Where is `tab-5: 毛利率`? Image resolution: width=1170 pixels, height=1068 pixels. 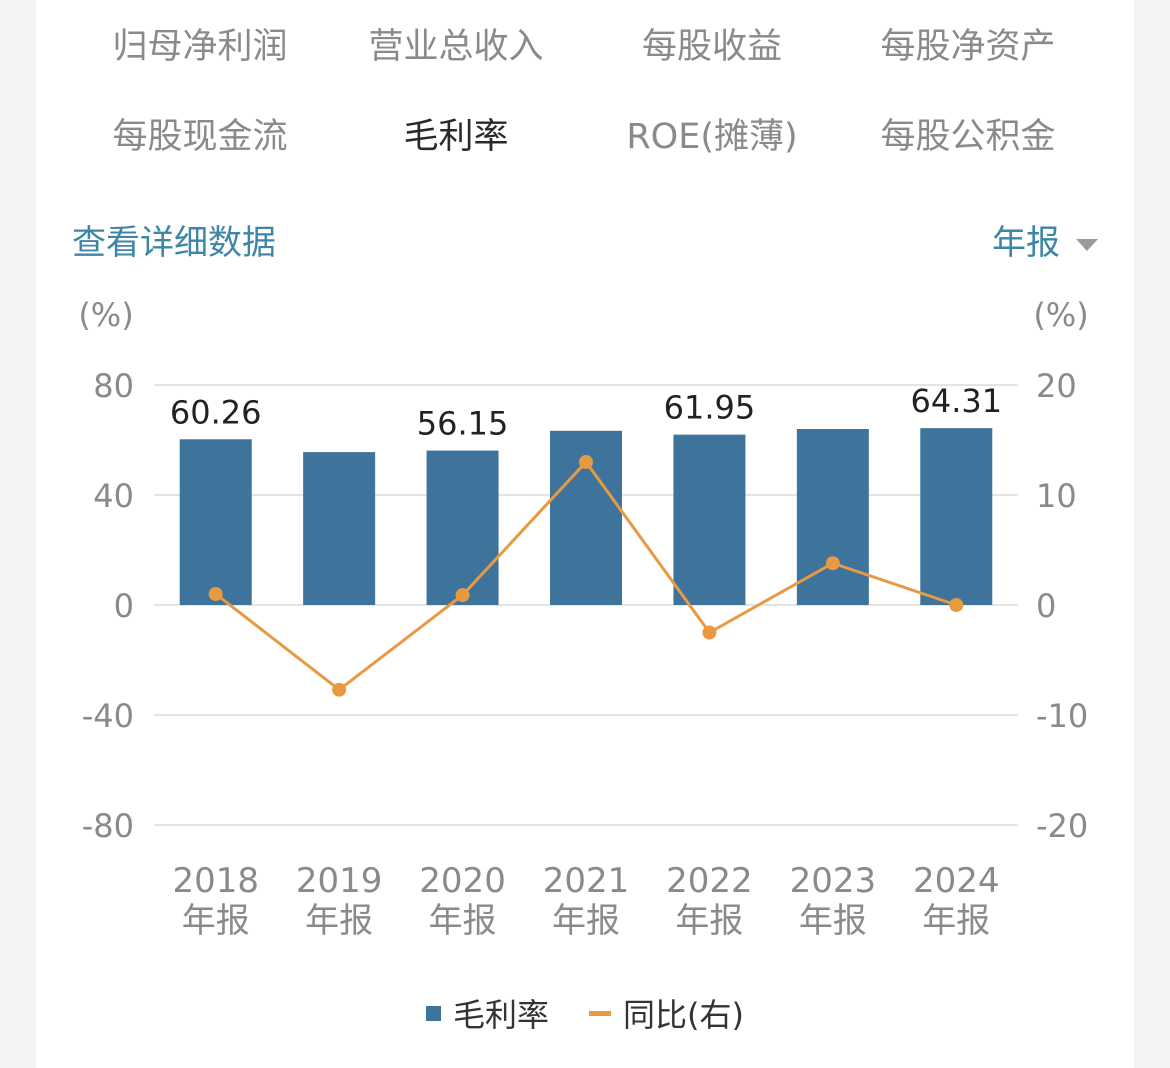
tab-5: 毛利率 is located at coordinates (456, 137).